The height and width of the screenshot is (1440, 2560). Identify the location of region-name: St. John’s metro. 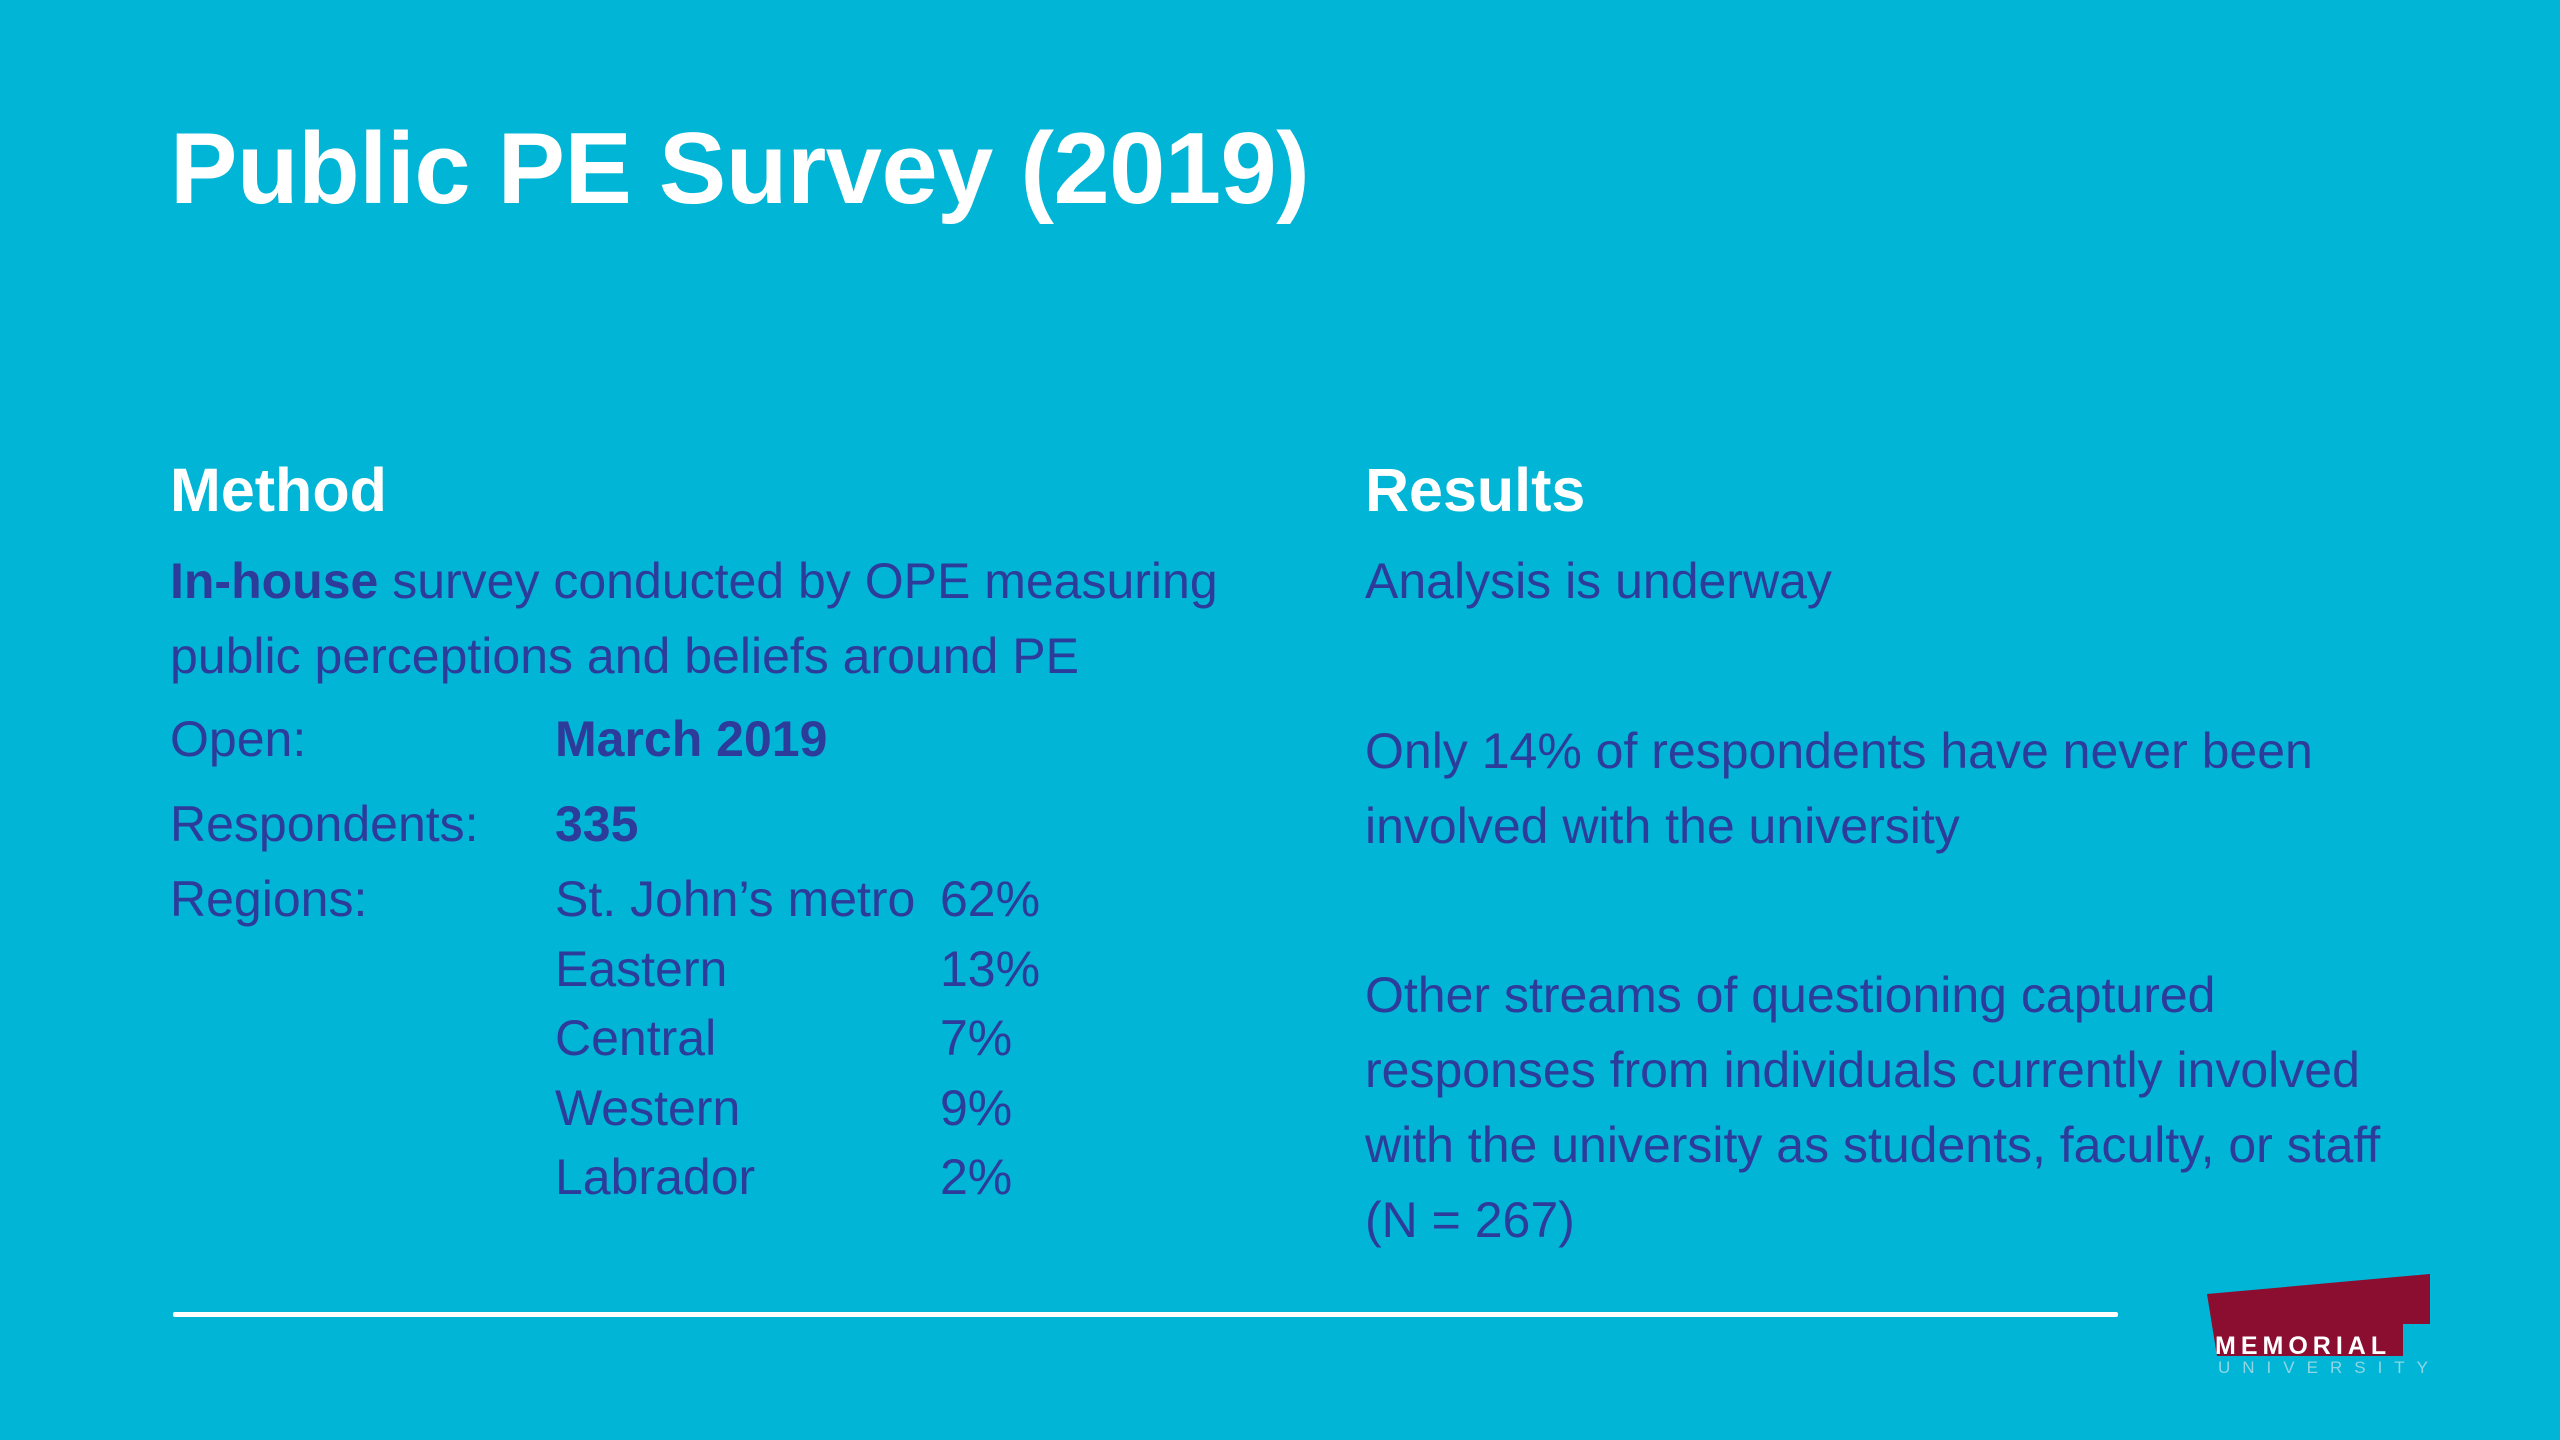
(735, 899).